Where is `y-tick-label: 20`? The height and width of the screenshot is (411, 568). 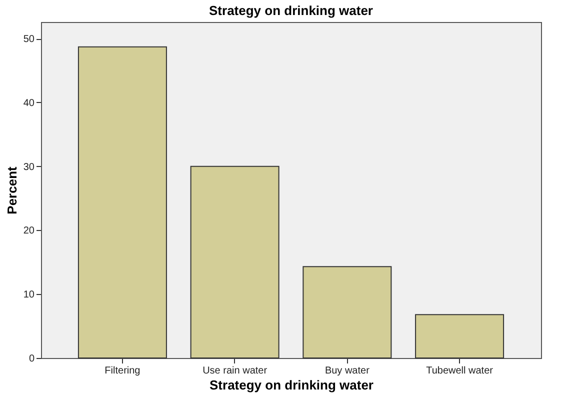
y-tick-label: 20 is located at coordinates (29, 231).